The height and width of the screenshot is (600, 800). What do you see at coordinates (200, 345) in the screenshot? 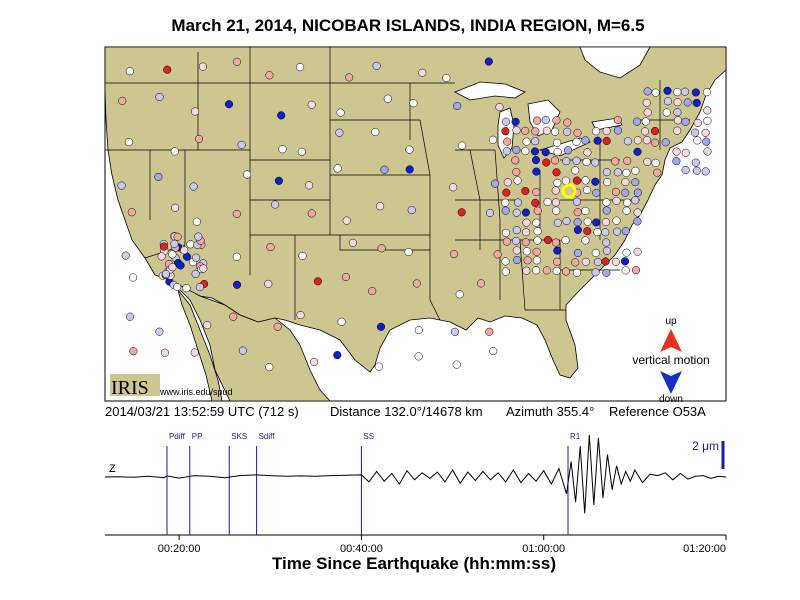
I see `baja-california` at bounding box center [200, 345].